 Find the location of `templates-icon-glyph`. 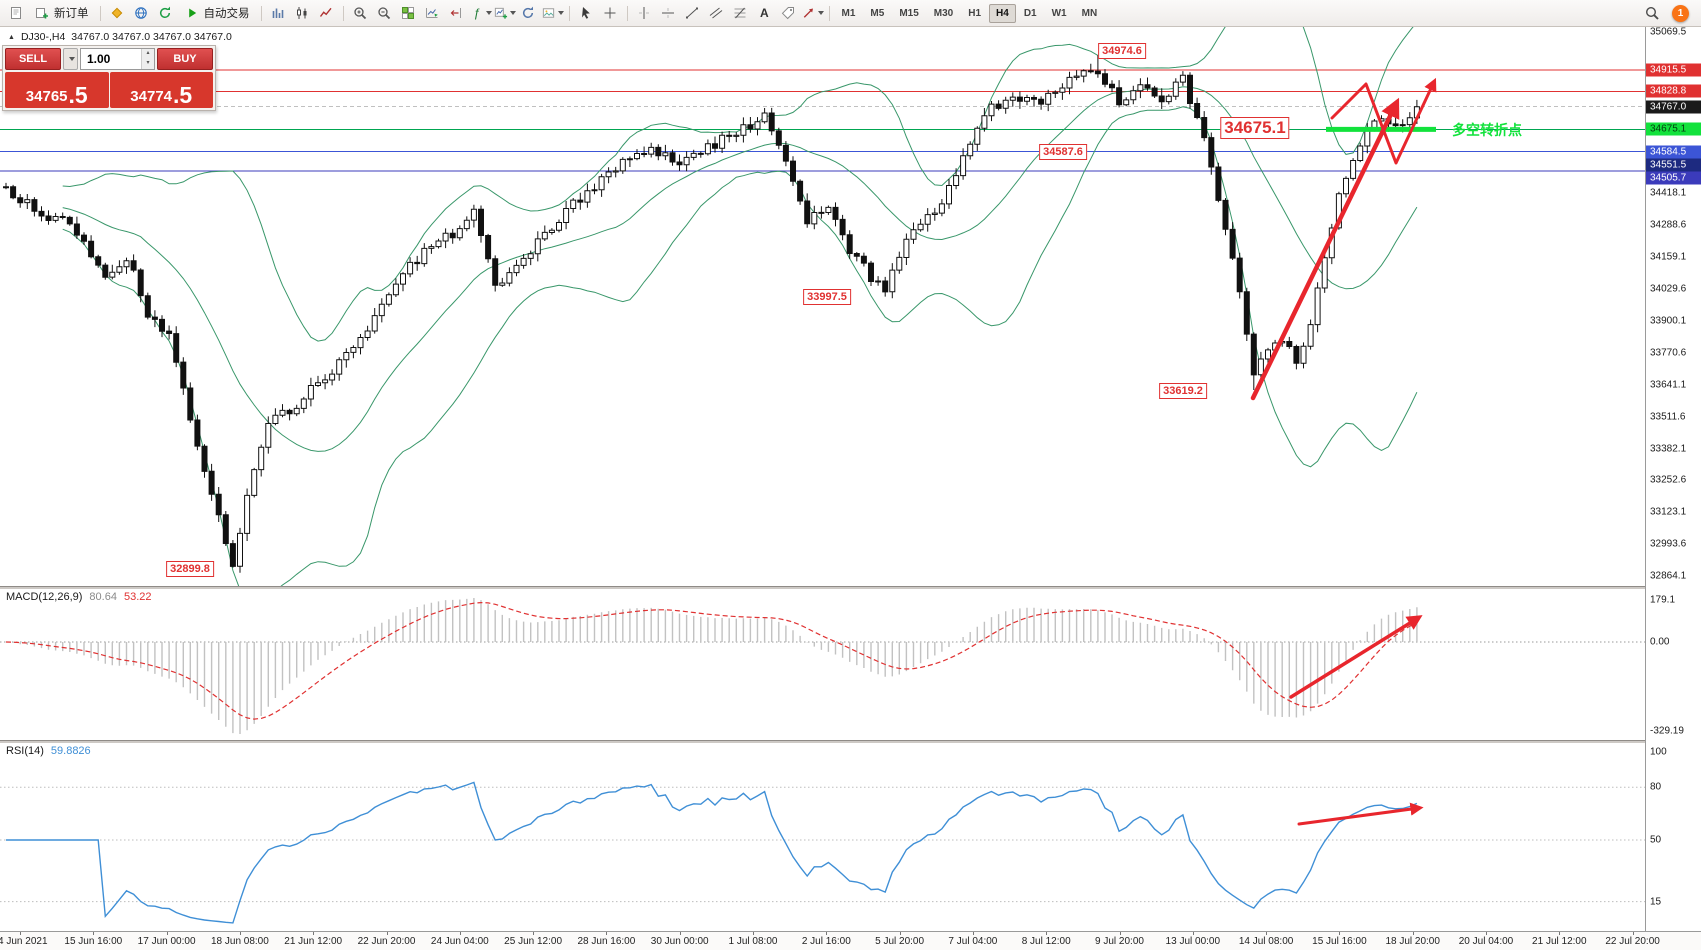

templates-icon-glyph is located at coordinates (548, 13).